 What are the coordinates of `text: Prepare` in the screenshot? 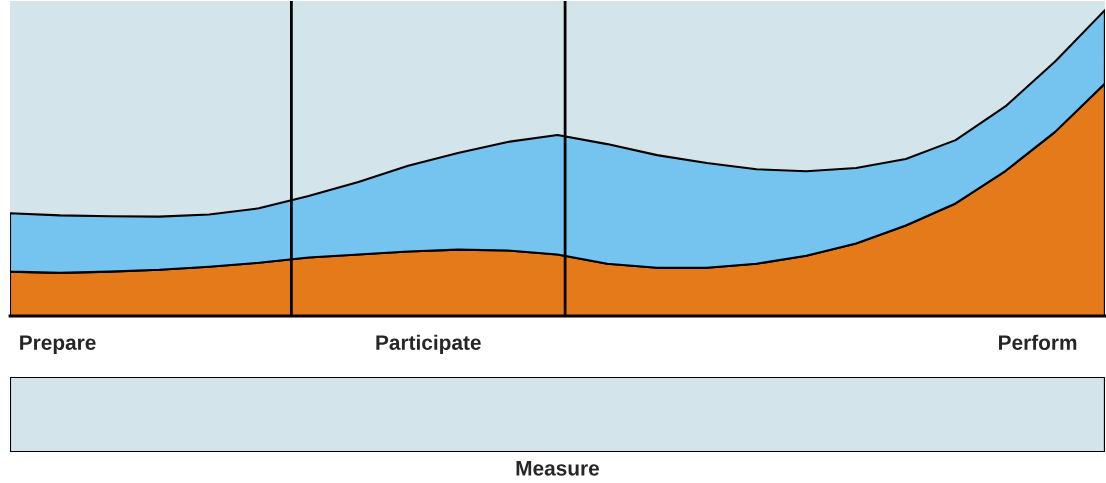 It's located at (58, 345).